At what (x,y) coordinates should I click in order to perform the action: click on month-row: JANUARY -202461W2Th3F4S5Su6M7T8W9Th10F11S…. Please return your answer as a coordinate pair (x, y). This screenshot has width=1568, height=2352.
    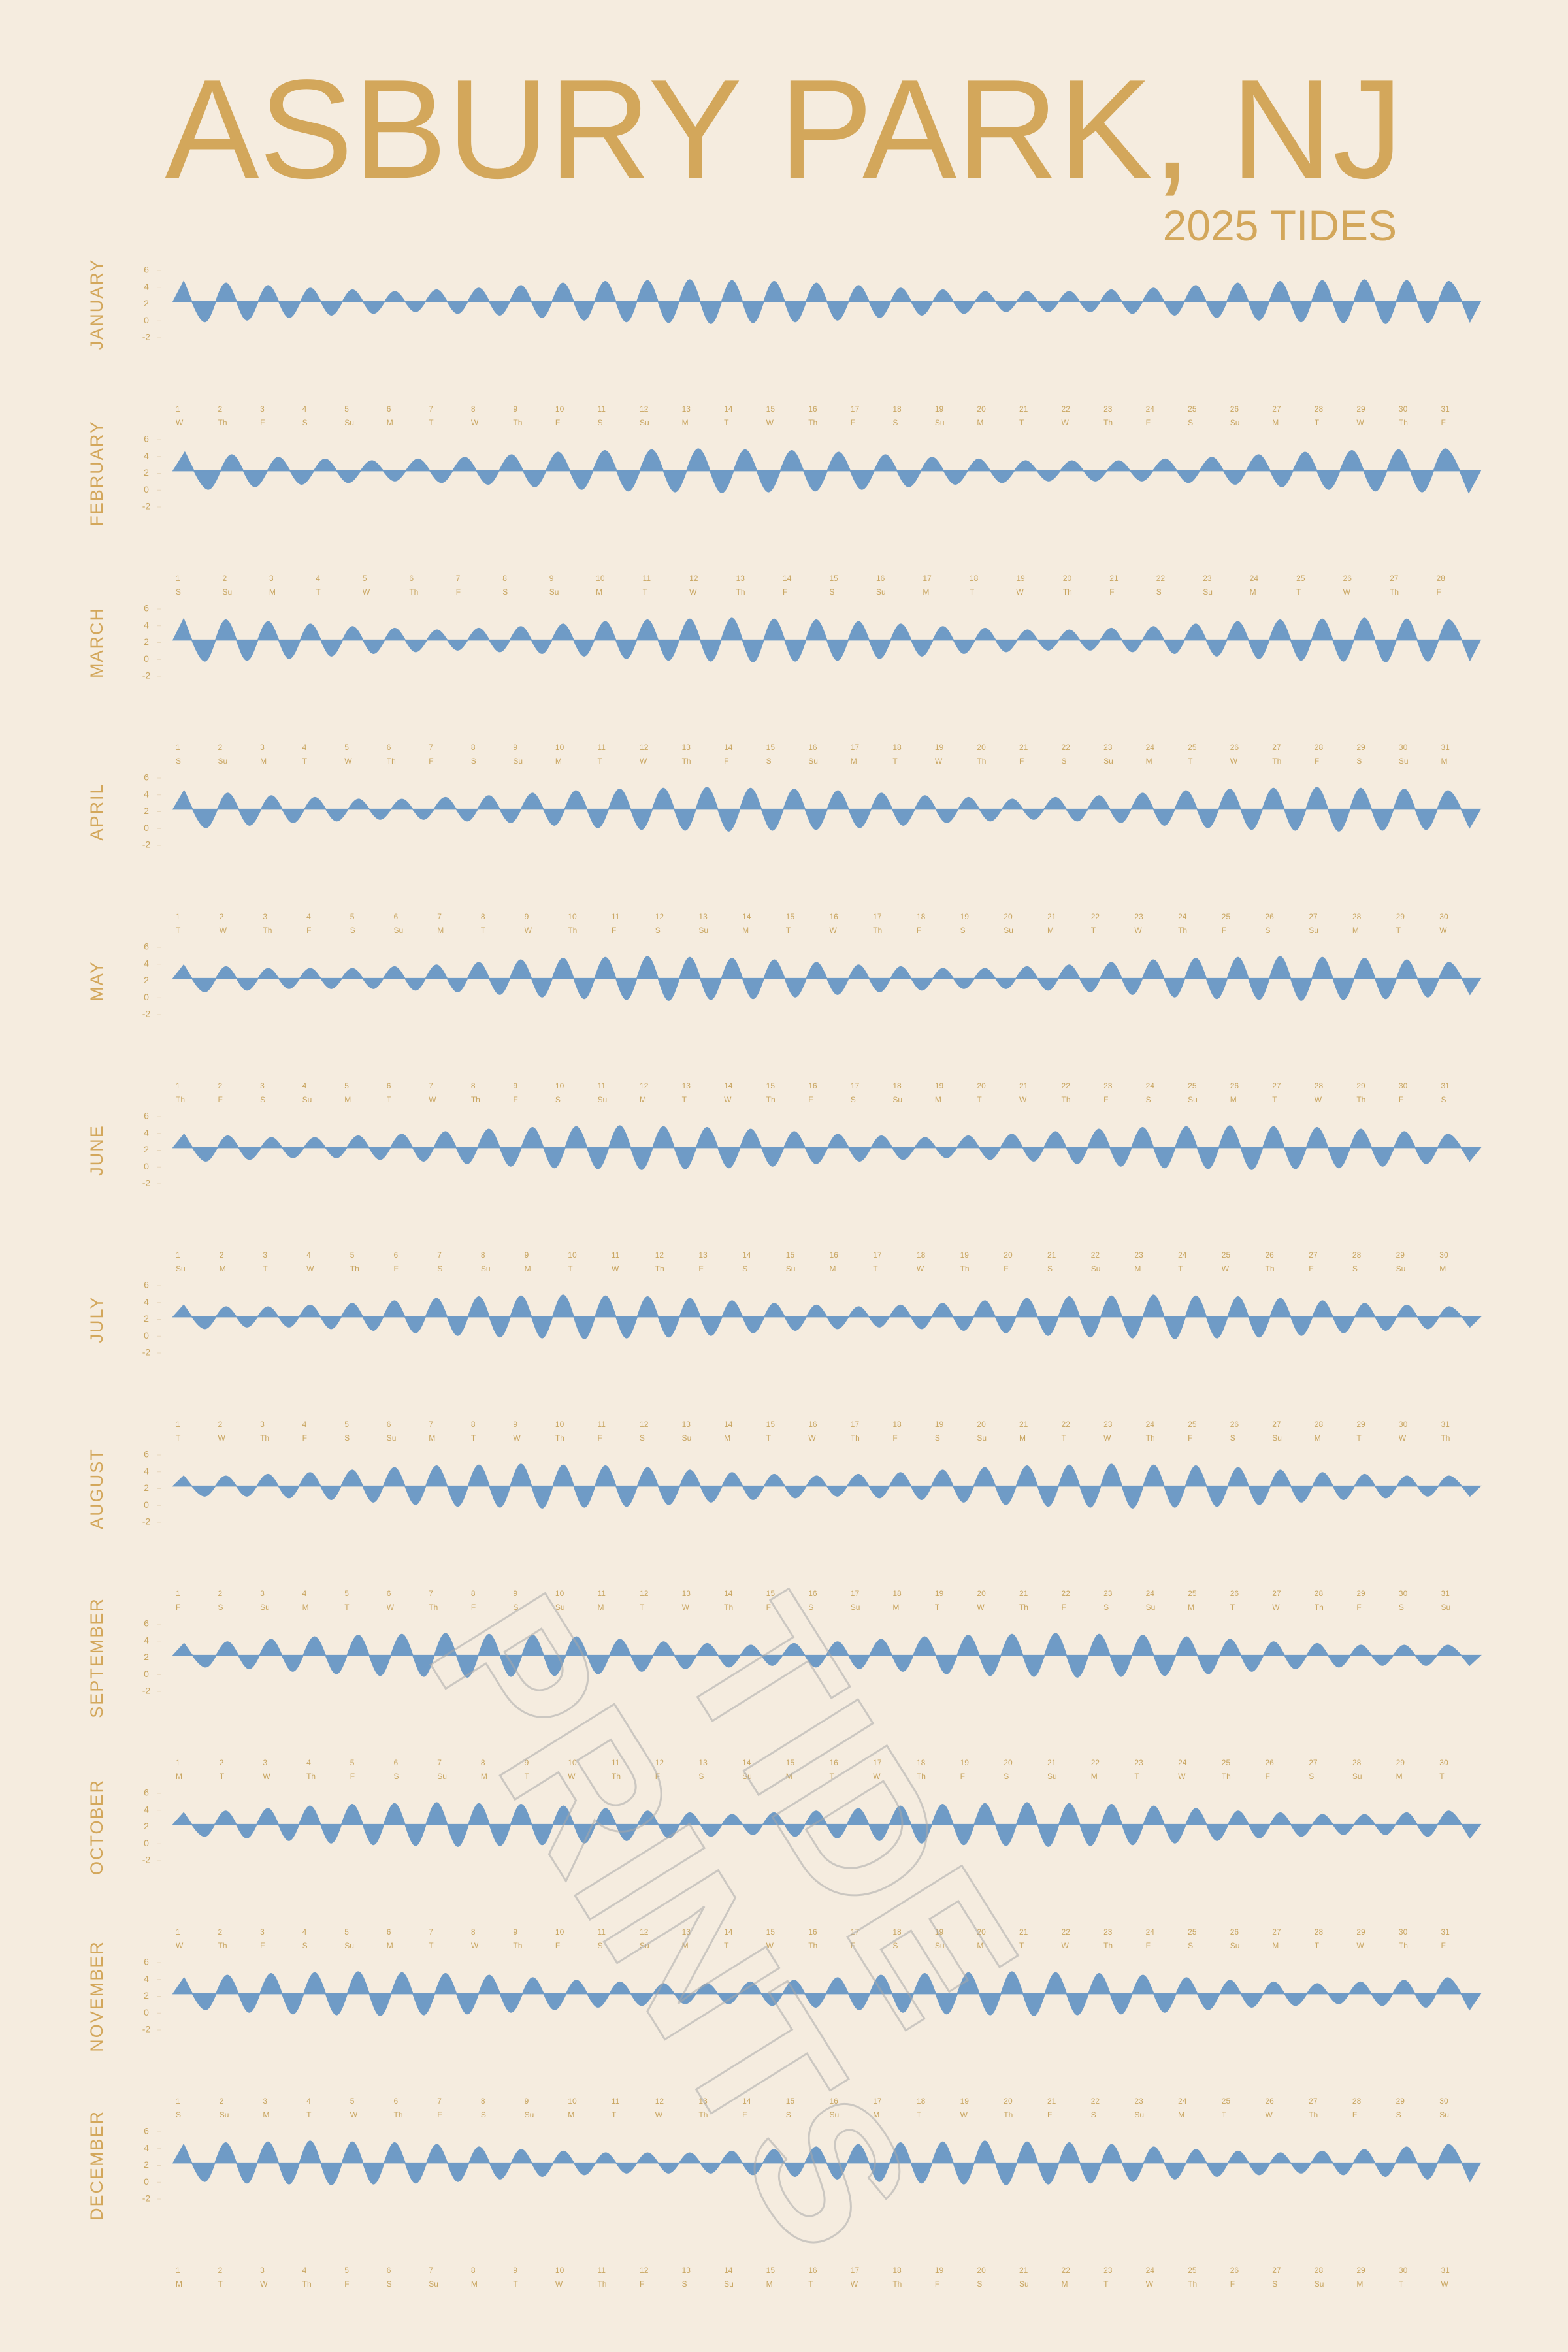
    Looking at the image, I should click on (784, 343).